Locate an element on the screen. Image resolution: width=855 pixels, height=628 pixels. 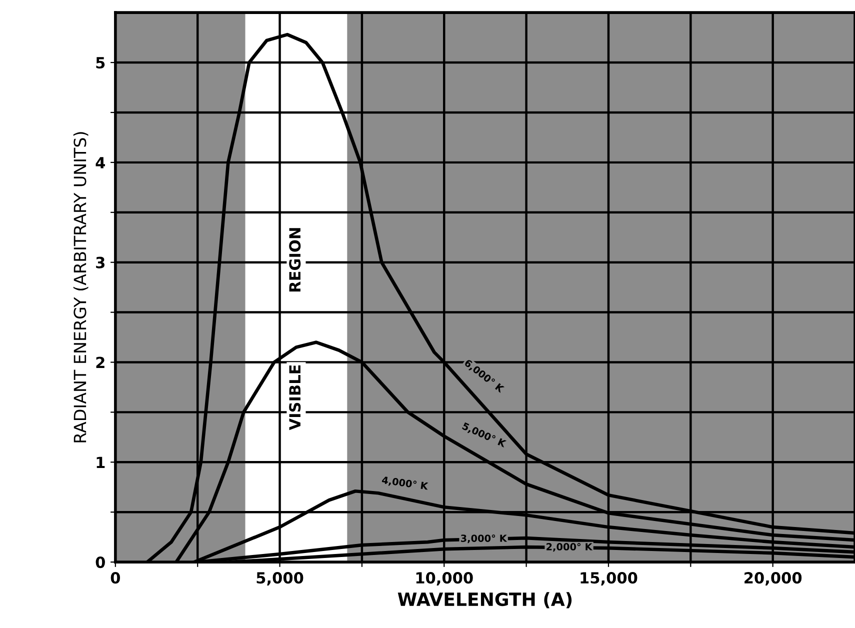
x-axis-title: WAVELENGTH (A) is located at coordinates (485, 600).